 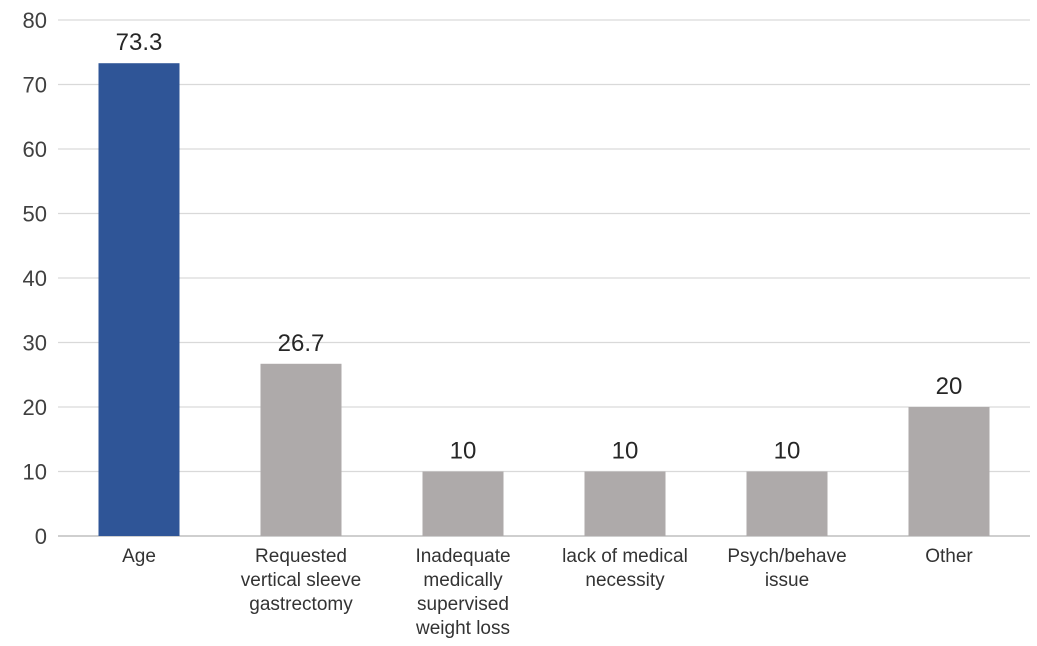 What do you see at coordinates (35, 149) in the screenshot?
I see `y-tick-label: 60` at bounding box center [35, 149].